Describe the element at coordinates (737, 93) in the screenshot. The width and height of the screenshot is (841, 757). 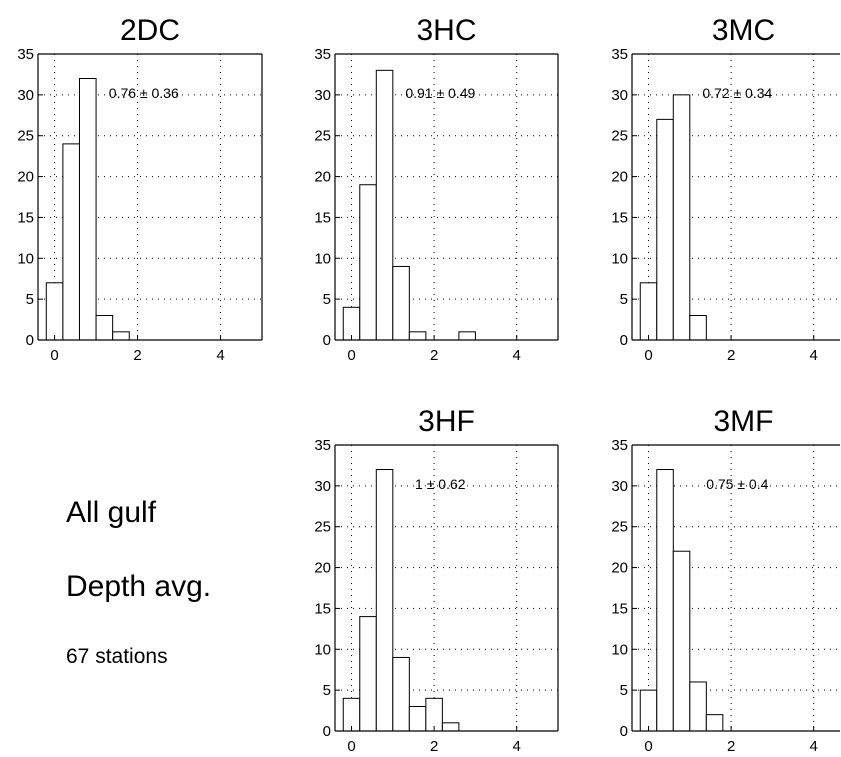
I see `mean-std-annotation: 0.72 ± 0.34` at that location.